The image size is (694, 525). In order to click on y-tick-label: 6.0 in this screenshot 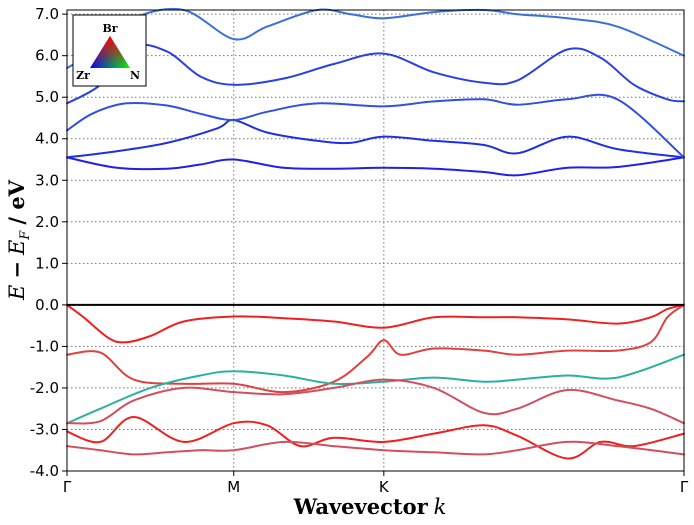, I will do `click(47, 56)`.